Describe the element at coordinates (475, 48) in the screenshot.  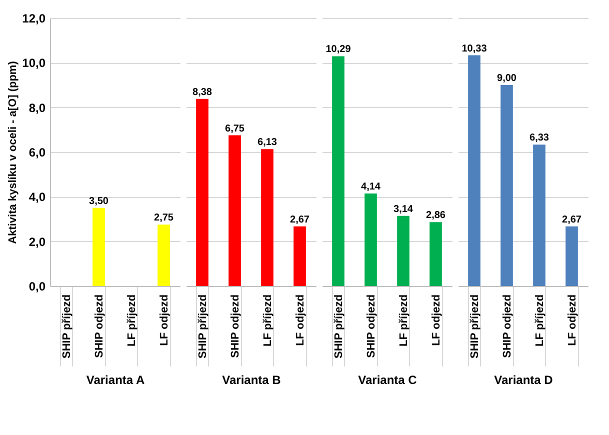
I see `data-label: 10,33` at that location.